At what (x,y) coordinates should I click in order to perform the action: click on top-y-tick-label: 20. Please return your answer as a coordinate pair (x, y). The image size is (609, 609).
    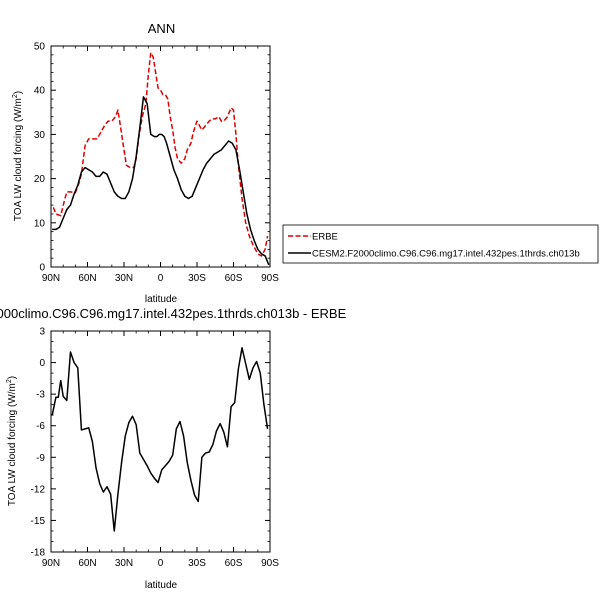
    Looking at the image, I should click on (40, 179).